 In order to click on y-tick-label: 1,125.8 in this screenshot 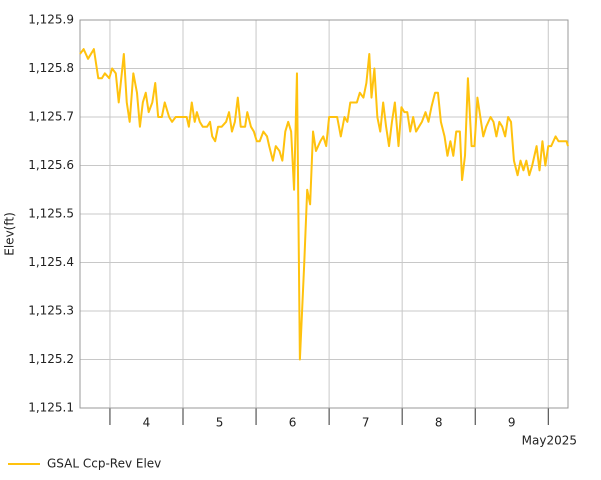, I will do `click(51, 68)`.